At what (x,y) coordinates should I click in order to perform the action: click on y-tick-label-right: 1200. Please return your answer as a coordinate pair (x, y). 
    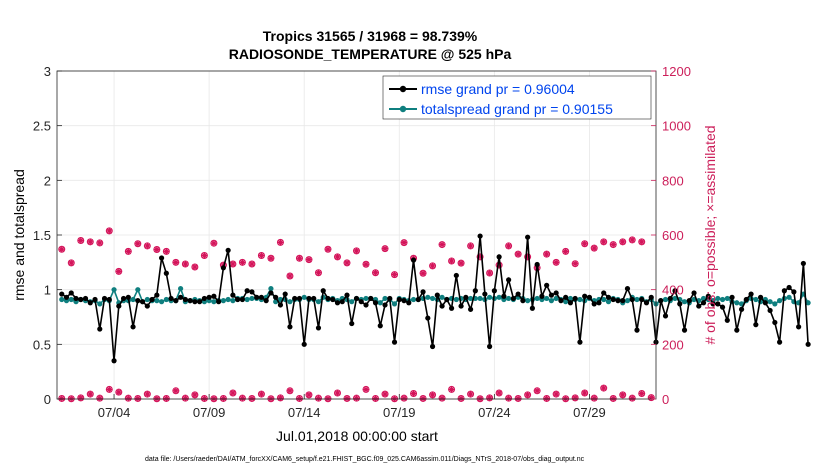
    Looking at the image, I should click on (676, 71).